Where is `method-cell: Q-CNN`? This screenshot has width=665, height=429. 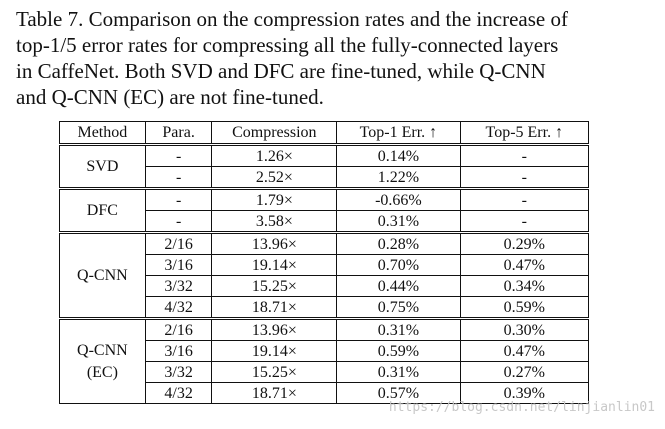
method-cell: Q-CNN is located at coordinates (102, 275).